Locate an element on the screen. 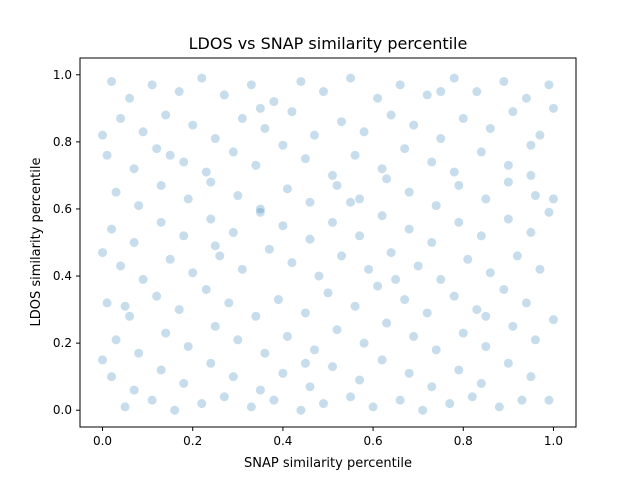 This screenshot has width=640, height=480. x-tick-label: 0.8 is located at coordinates (463, 441).